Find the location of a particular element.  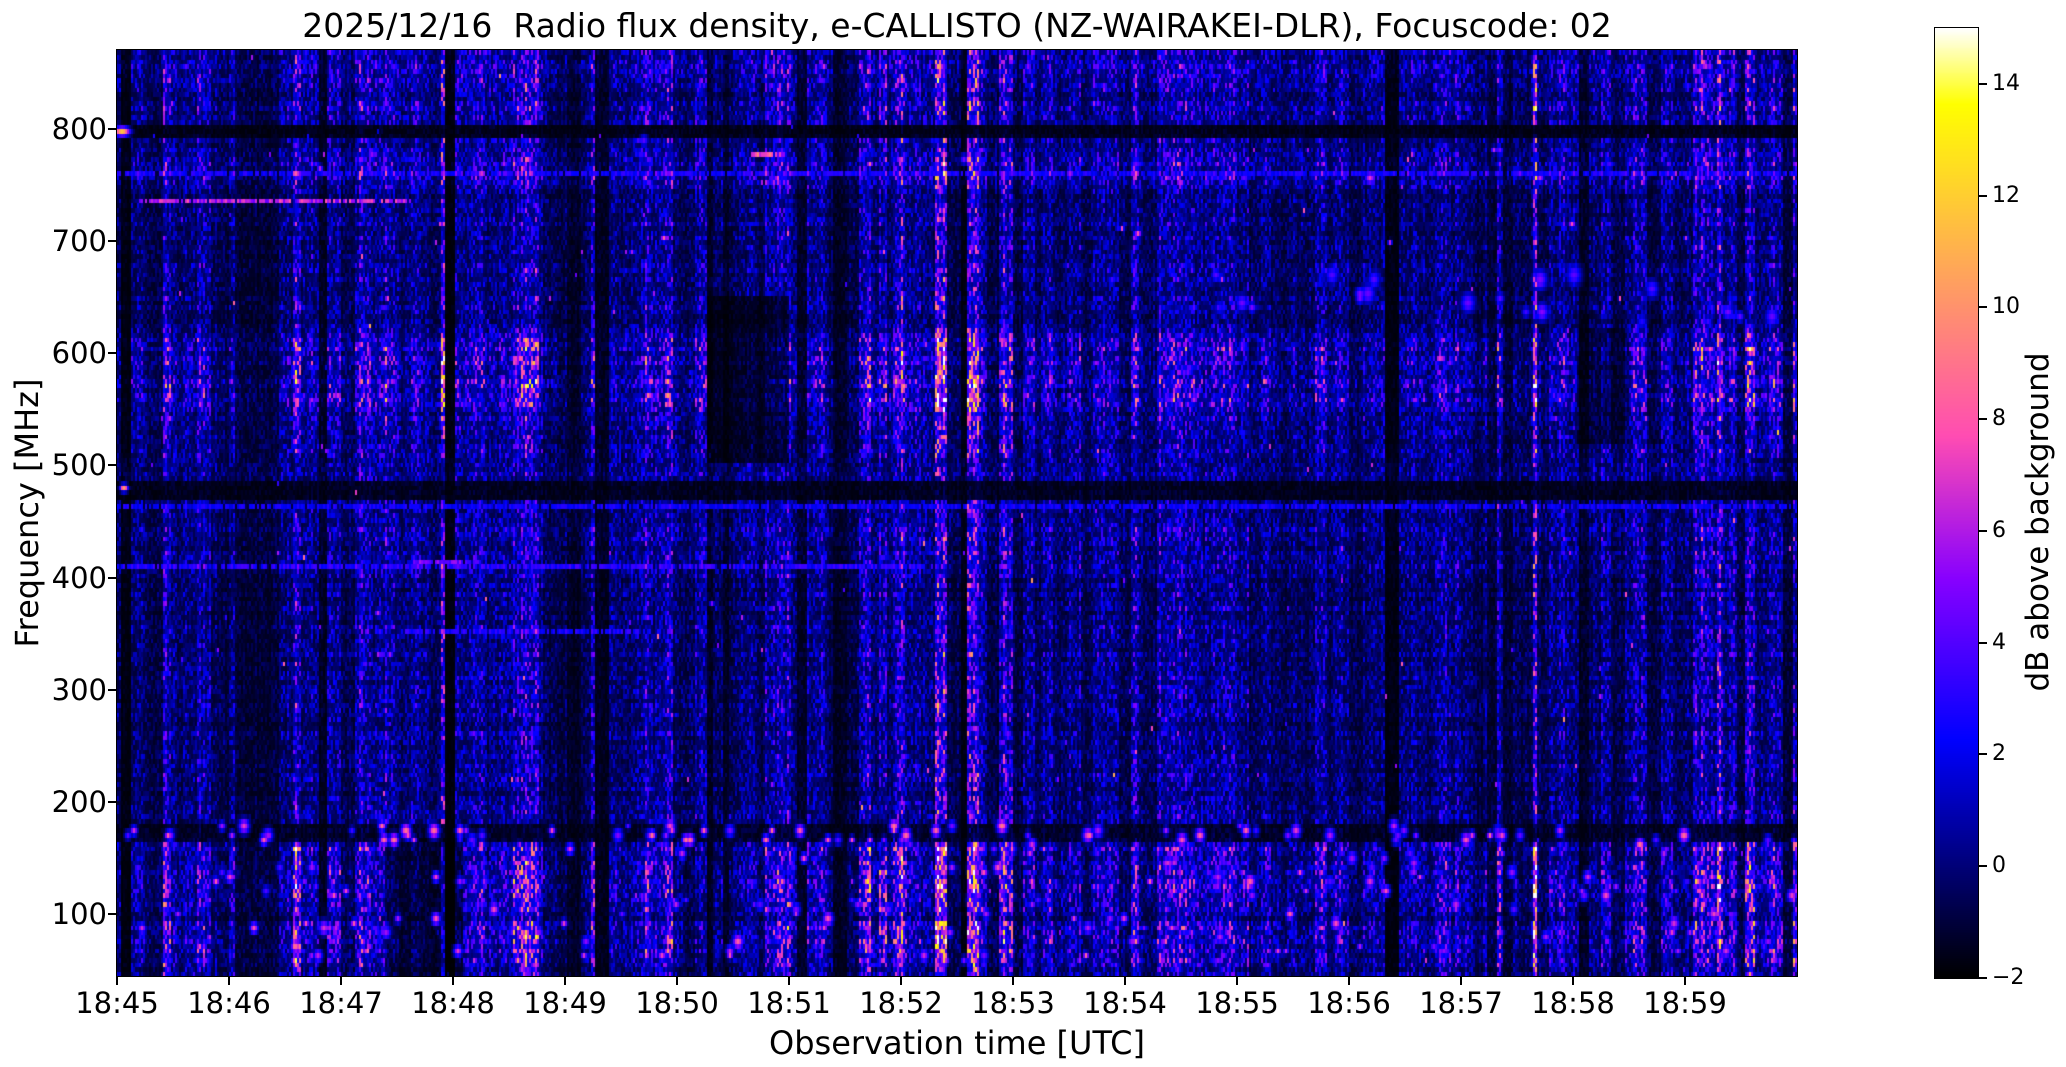

colorbar-tick-label: 0 is located at coordinates (1999, 866).